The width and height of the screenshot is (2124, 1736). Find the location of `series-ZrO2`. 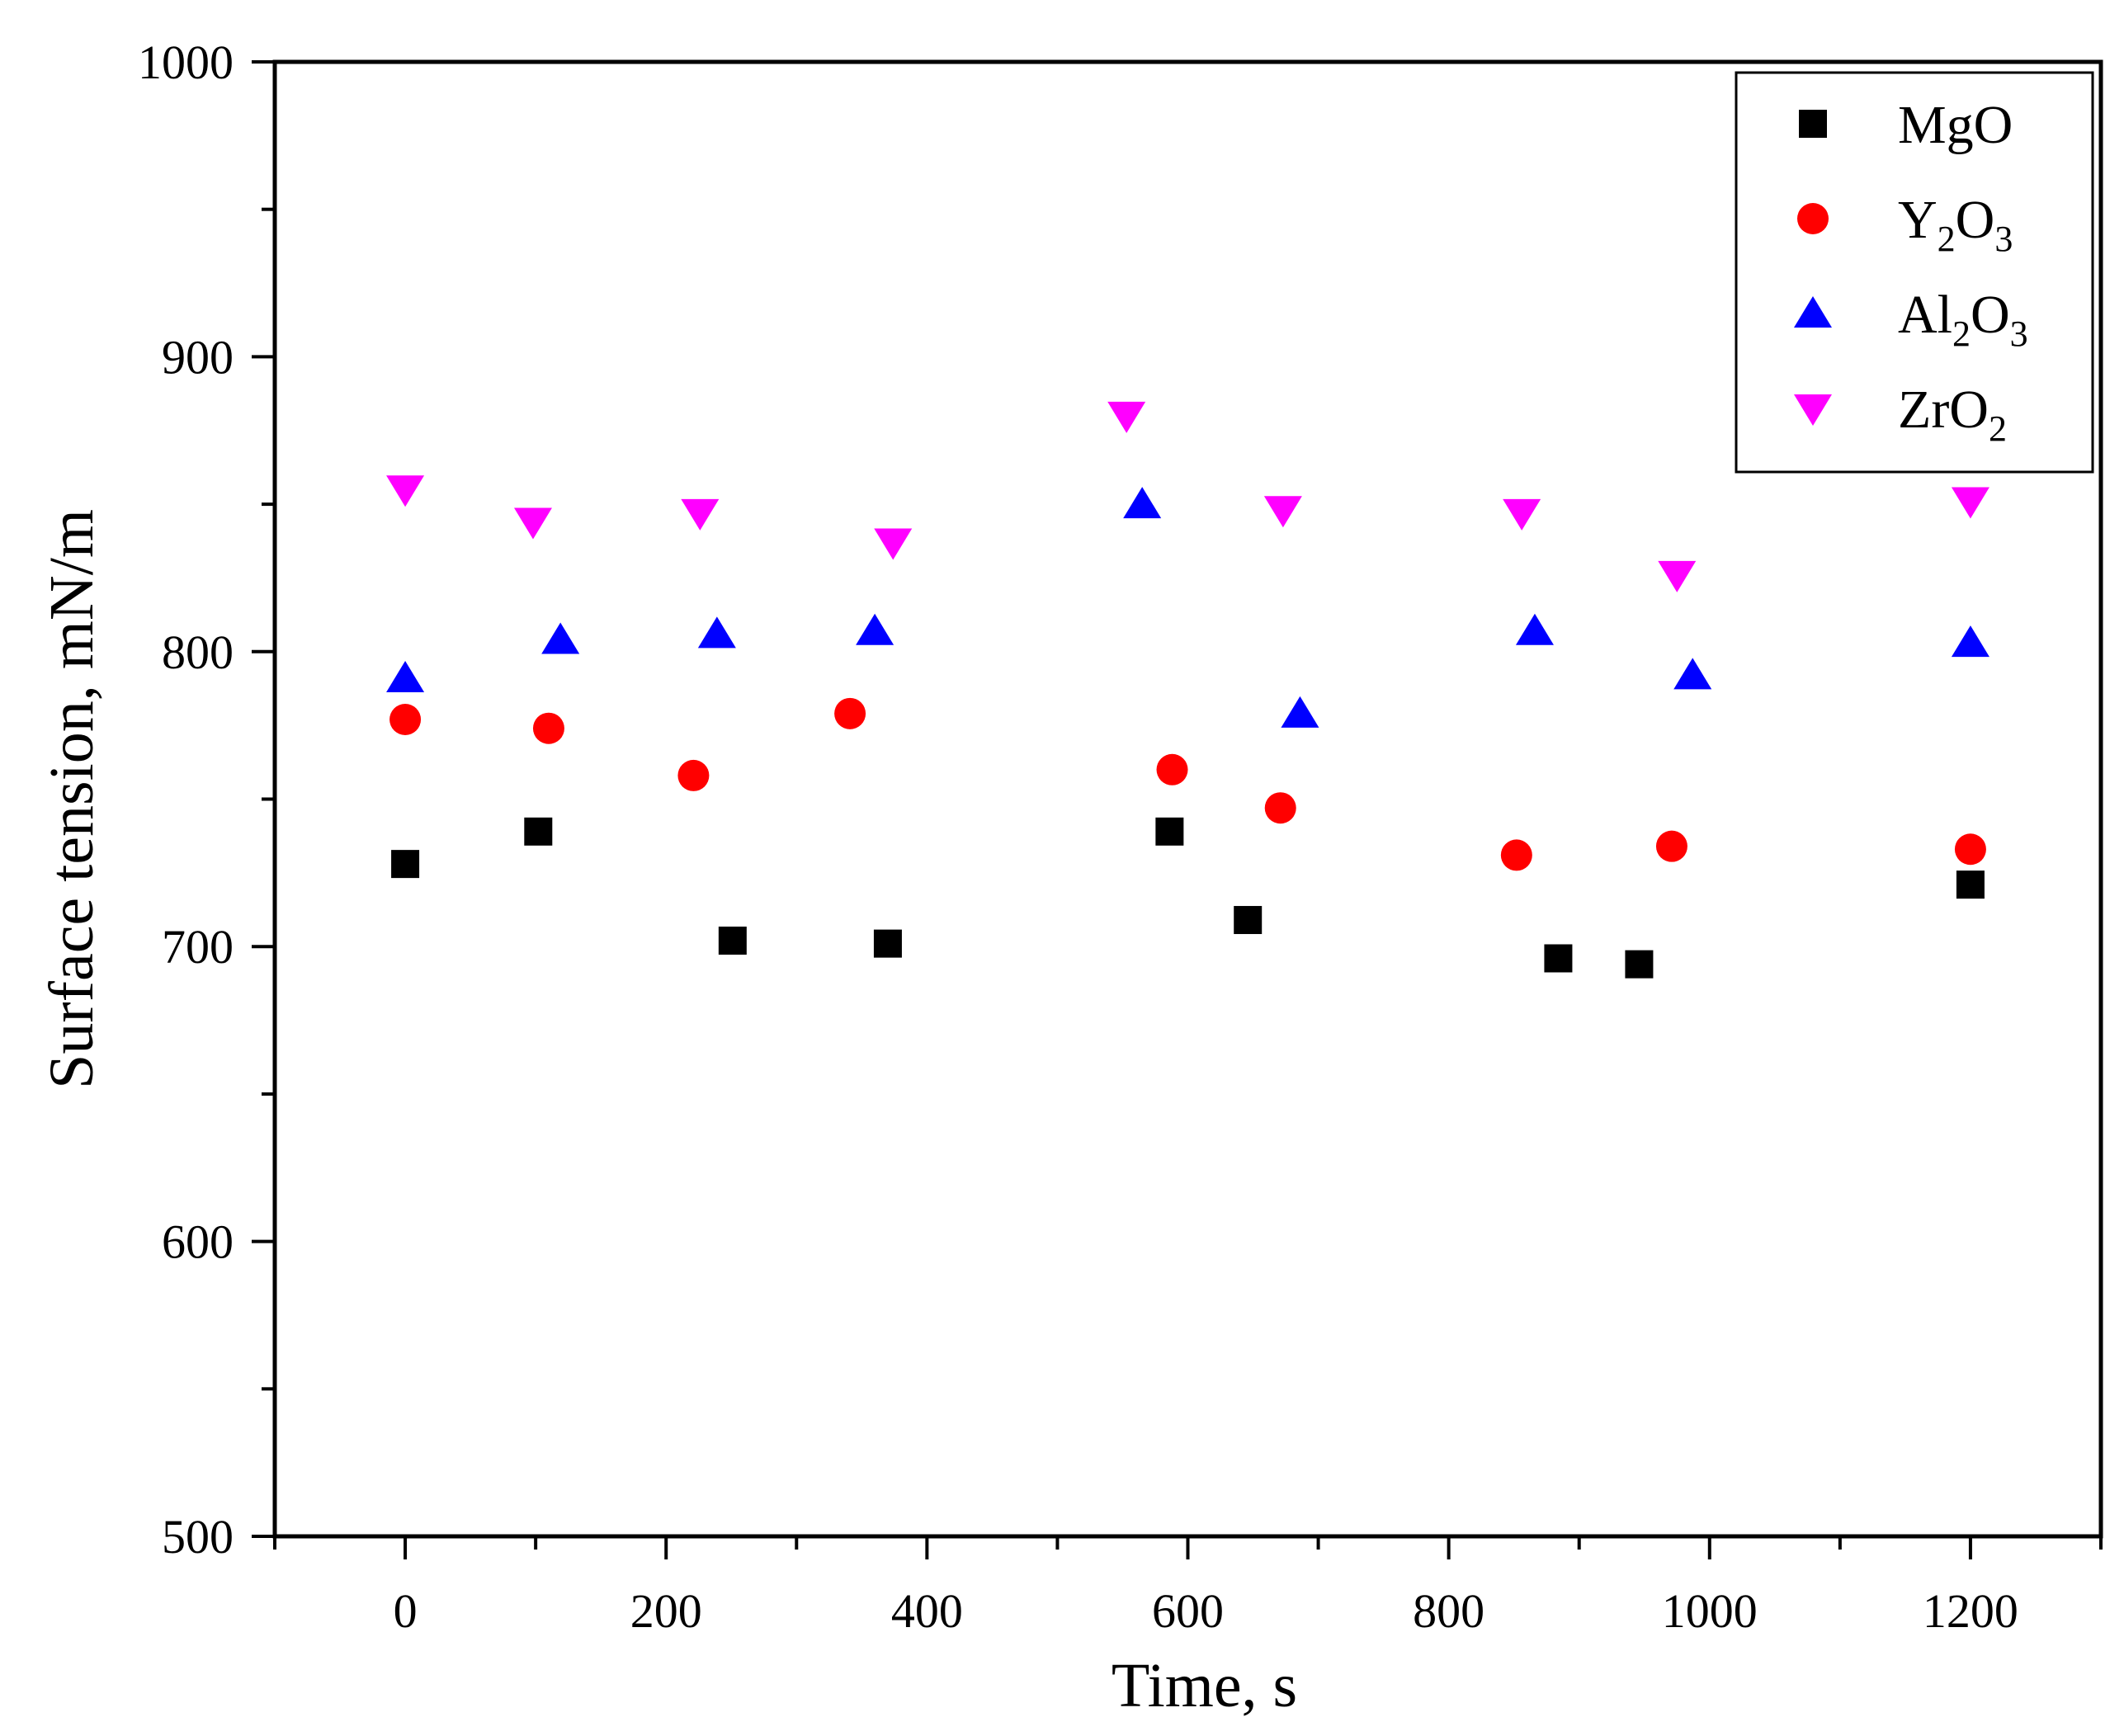

series-ZrO2 is located at coordinates (1188, 496).